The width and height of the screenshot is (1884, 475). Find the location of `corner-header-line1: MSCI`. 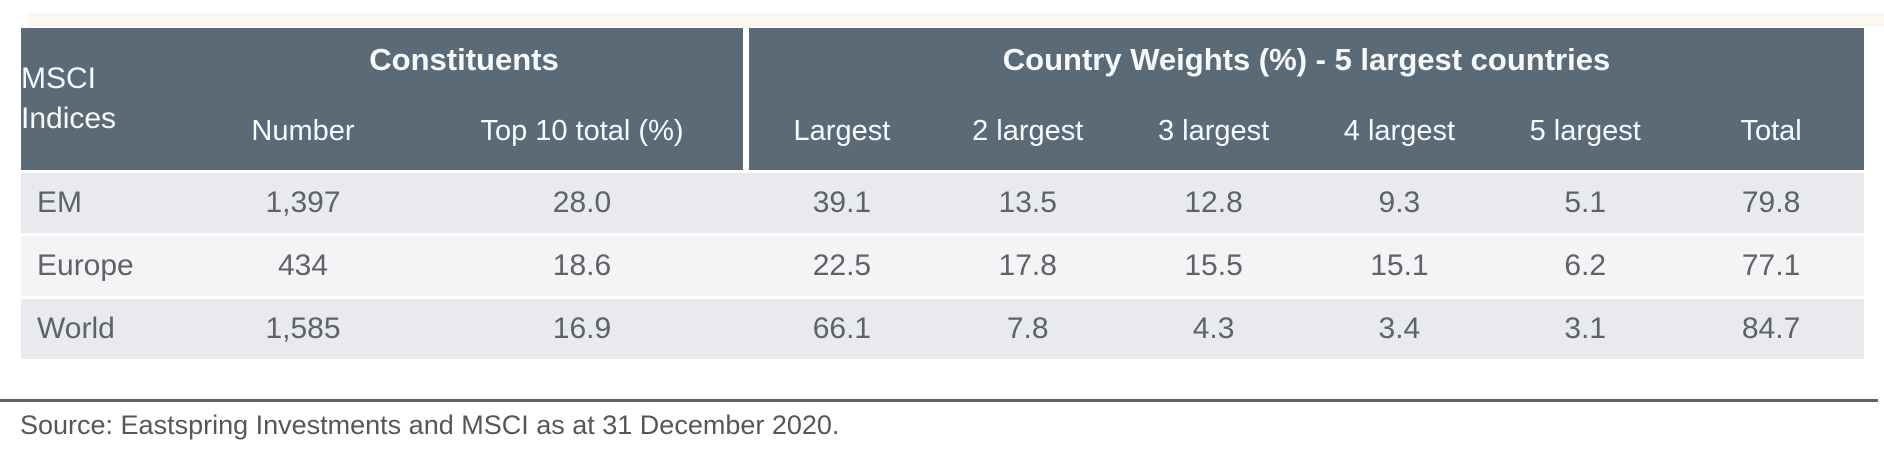

corner-header-line1: MSCI is located at coordinates (58, 79).